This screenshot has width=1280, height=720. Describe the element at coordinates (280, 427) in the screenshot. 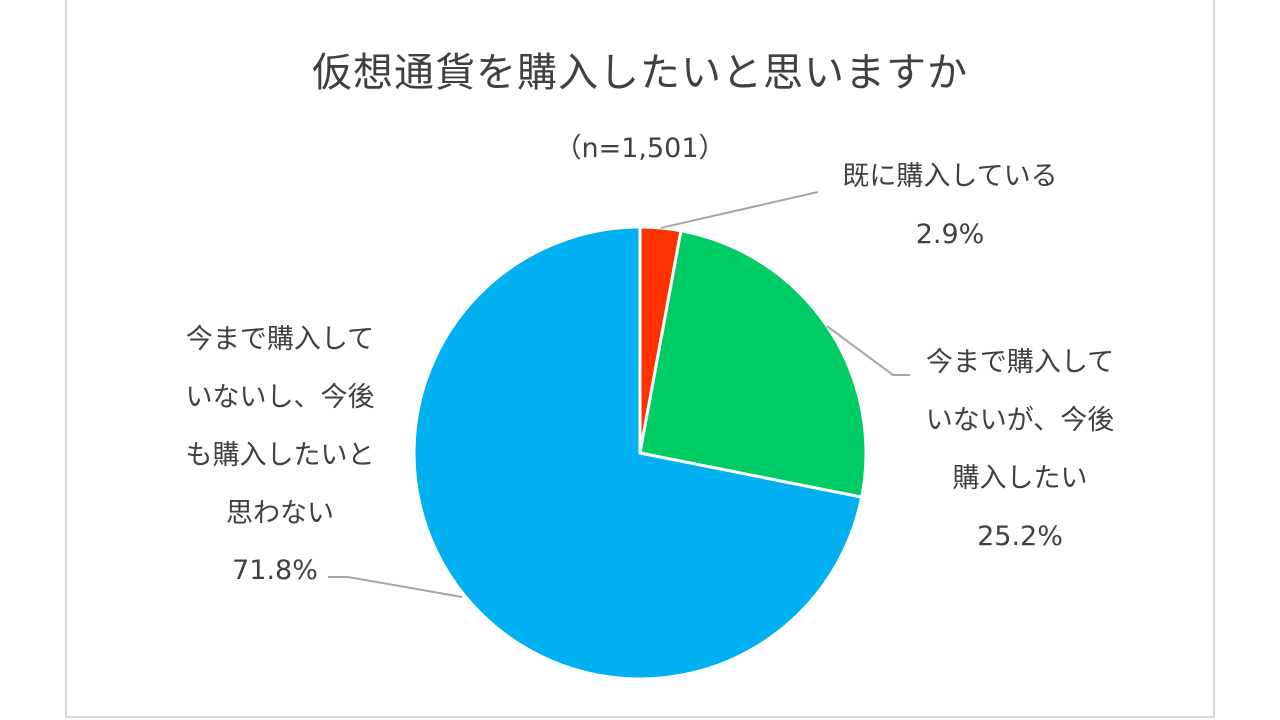

I see `slice-label-not-interested: 今まで購入して いないし、今後 も購入したいと 思わない` at that location.